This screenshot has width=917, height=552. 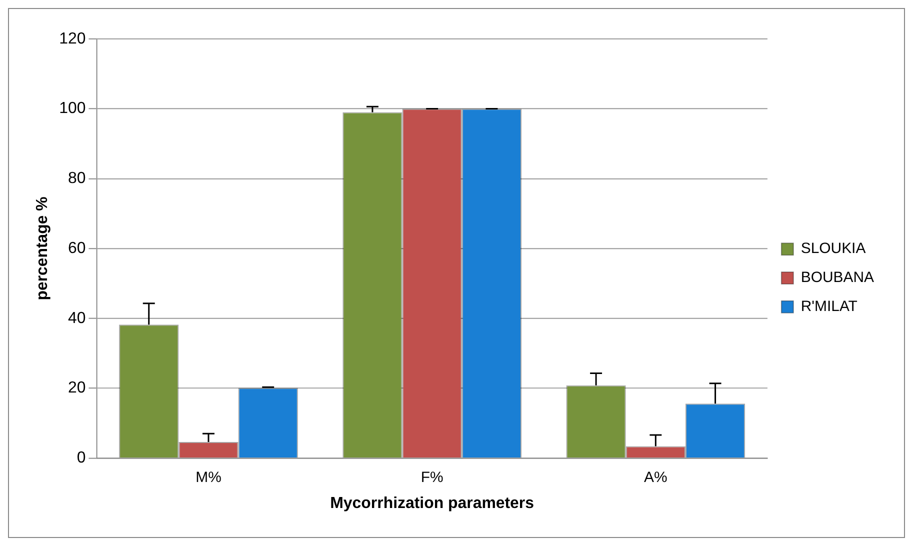 I want to click on legend-label: BOUBANA, so click(x=837, y=277).